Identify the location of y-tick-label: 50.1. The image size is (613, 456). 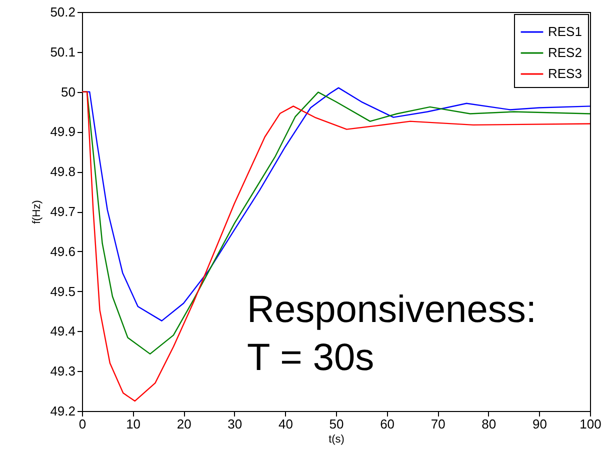
(63, 52).